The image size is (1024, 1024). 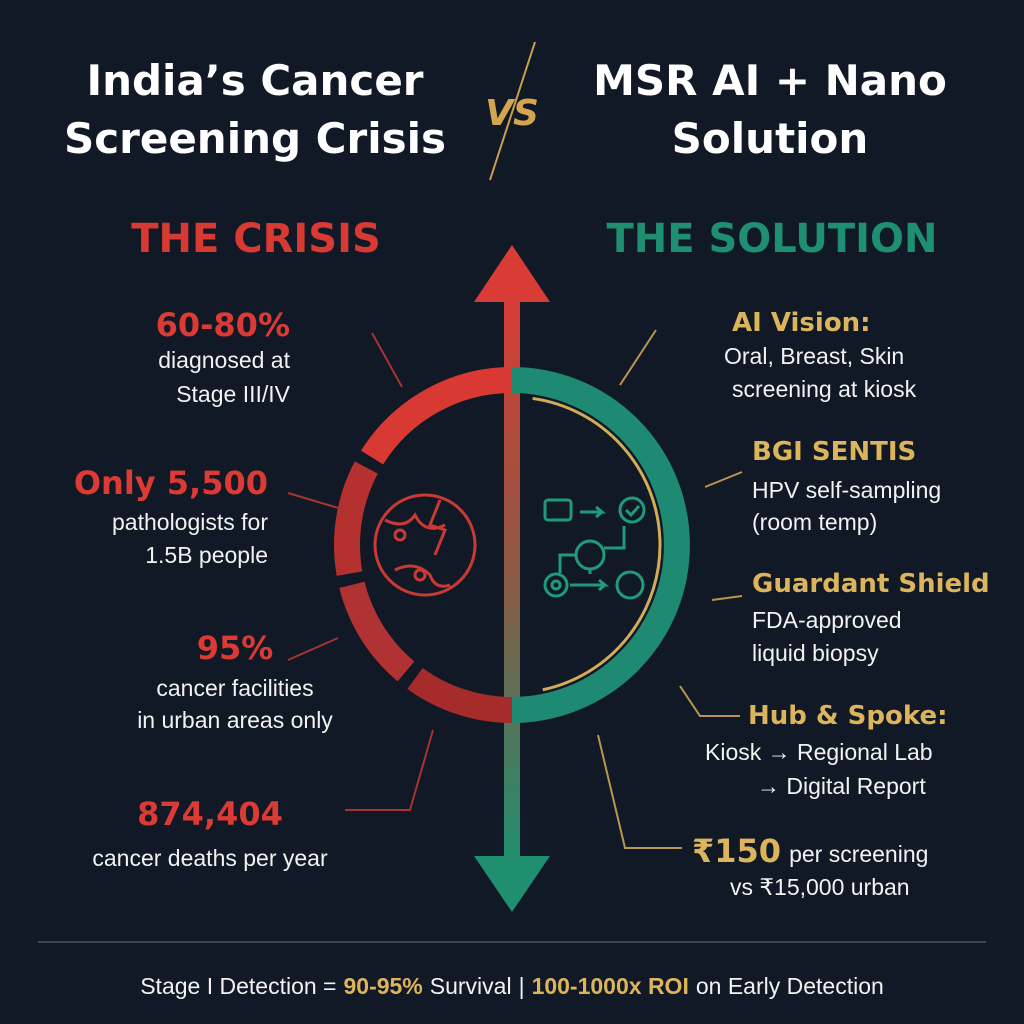 I want to click on footer-part: Stage I Detection =, so click(x=238, y=986).